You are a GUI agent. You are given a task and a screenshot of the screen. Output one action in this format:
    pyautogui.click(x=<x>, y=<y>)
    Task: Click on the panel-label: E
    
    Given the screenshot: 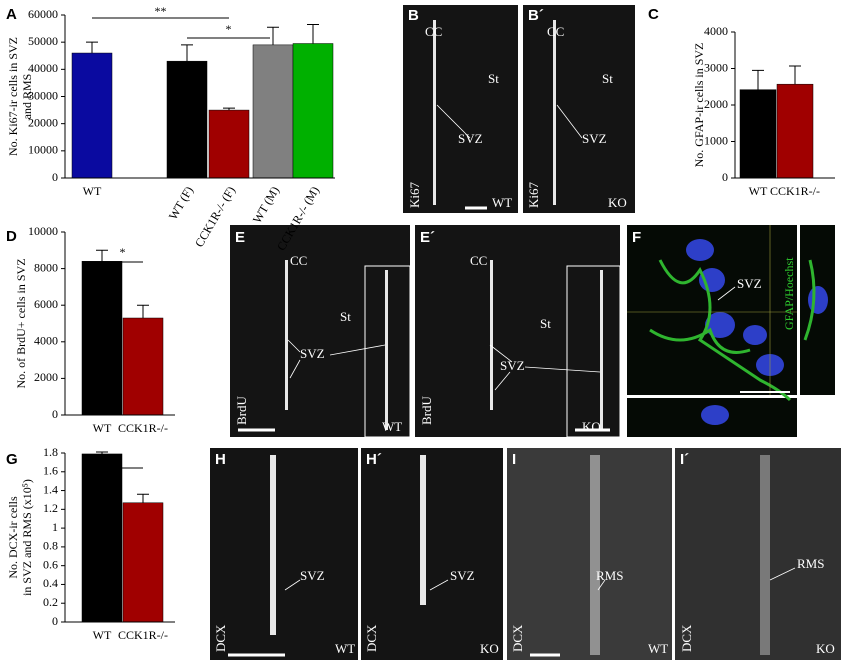 What is the action you would take?
    pyautogui.click(x=240, y=237)
    